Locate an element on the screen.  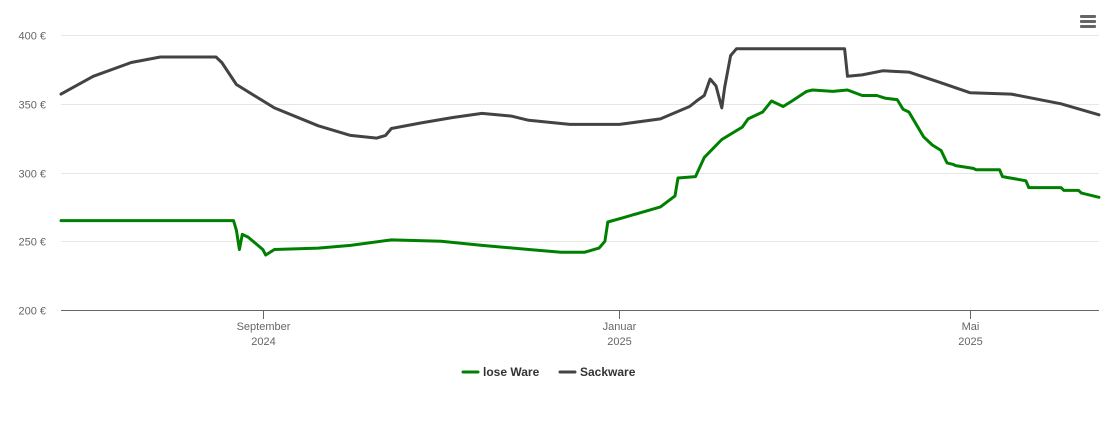
x-tick-label: Mai is located at coordinates (971, 327).